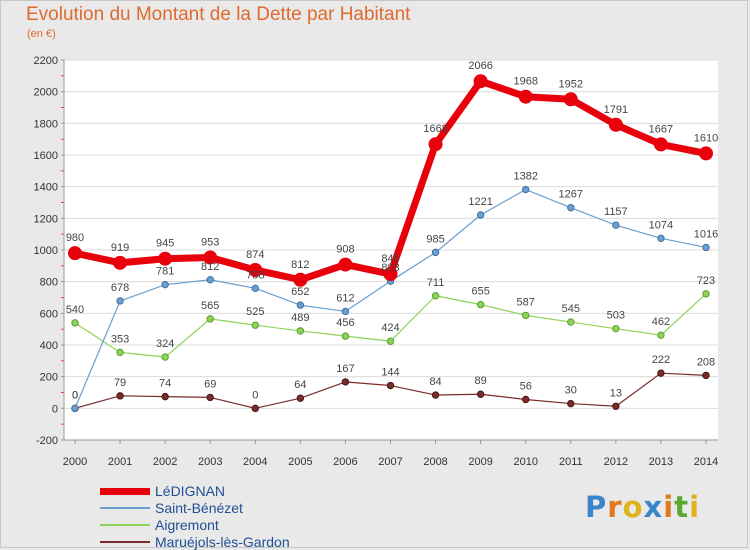 Image resolution: width=750 pixels, height=550 pixels. I want to click on data-label: 1074, so click(661, 225).